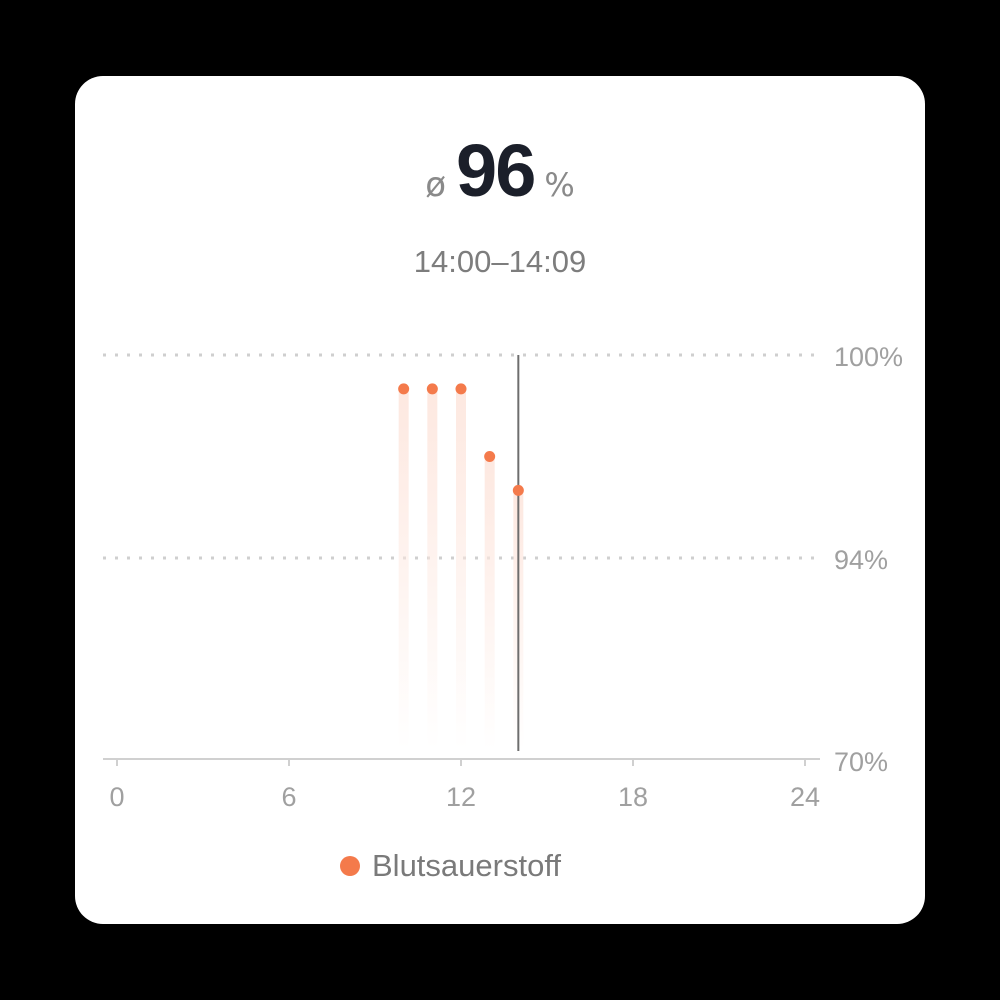 The image size is (1000, 1000). I want to click on x-tick-label: 6, so click(288, 797).